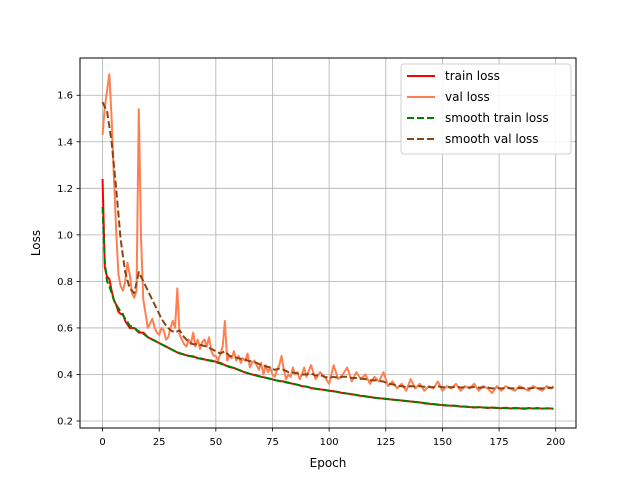 This screenshot has height=484, width=640. I want to click on x-tick-label: 75, so click(272, 442).